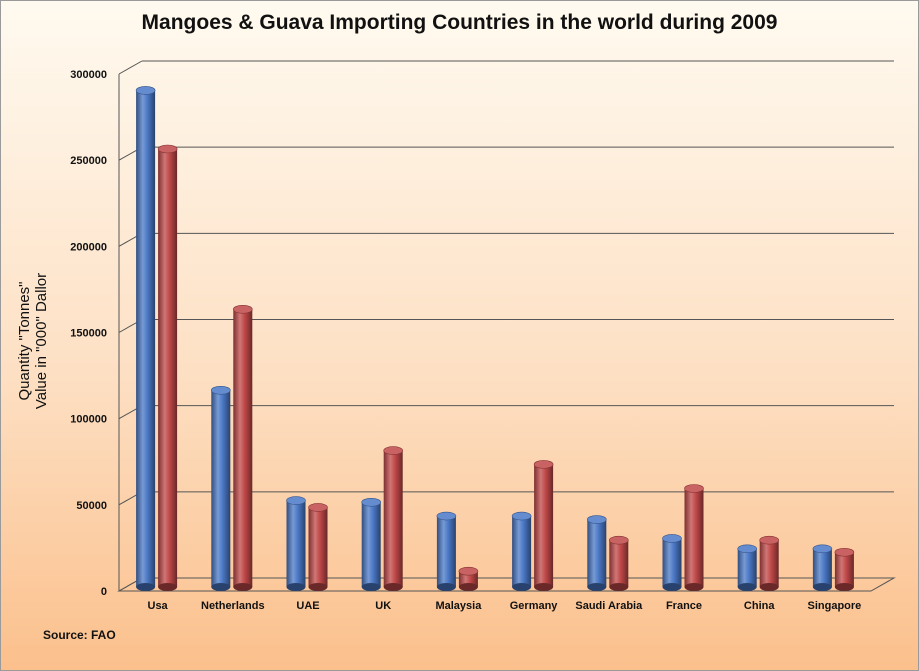  What do you see at coordinates (233, 606) in the screenshot?
I see `x-tick-label: Netherlands` at bounding box center [233, 606].